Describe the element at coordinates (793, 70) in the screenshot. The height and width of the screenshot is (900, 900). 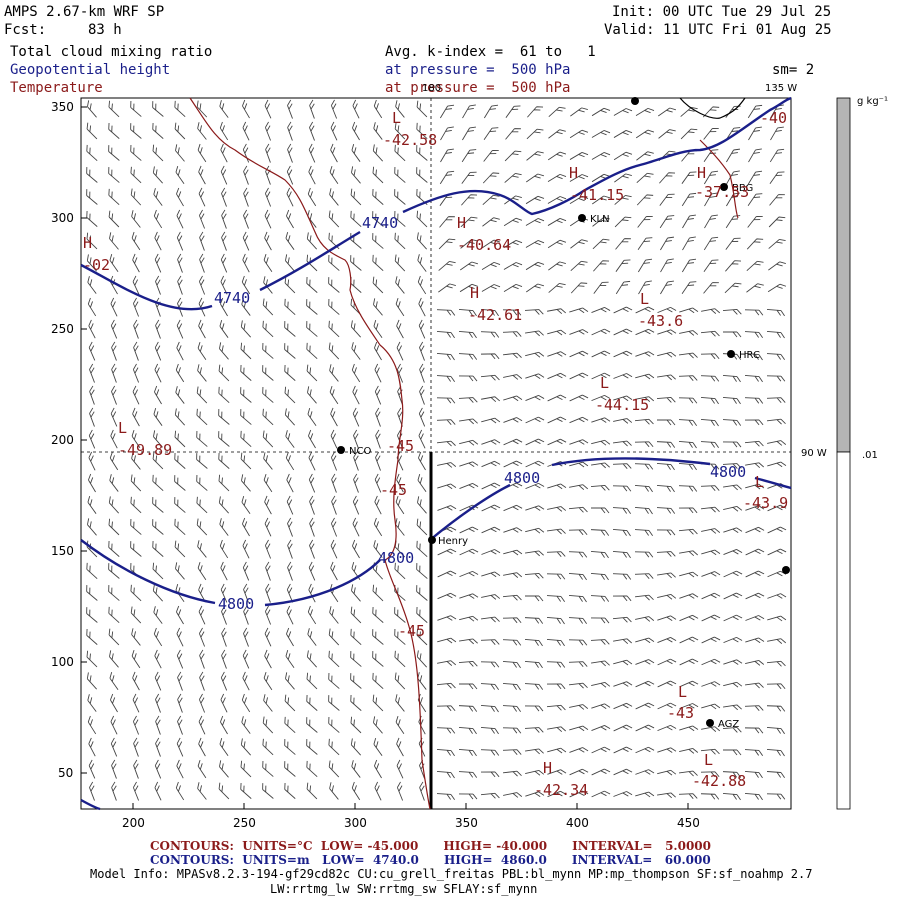
I see `smoothing-label: sm= 2` at that location.